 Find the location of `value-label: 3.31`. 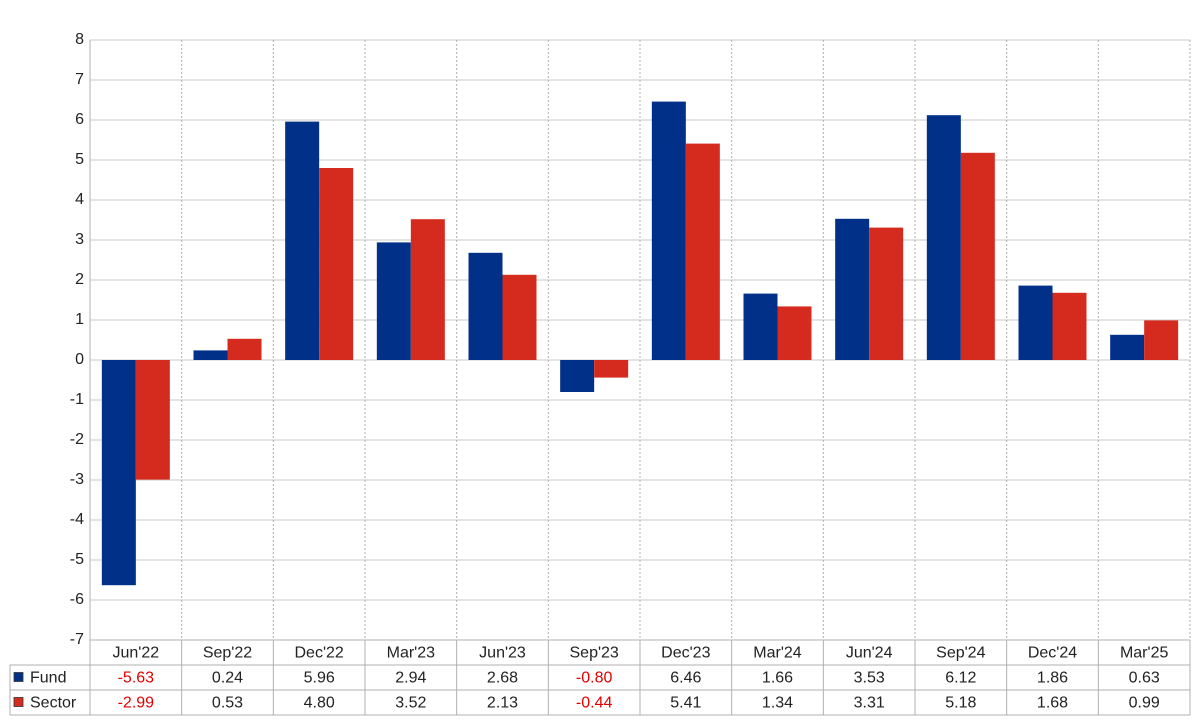

value-label: 3.31 is located at coordinates (869, 703).